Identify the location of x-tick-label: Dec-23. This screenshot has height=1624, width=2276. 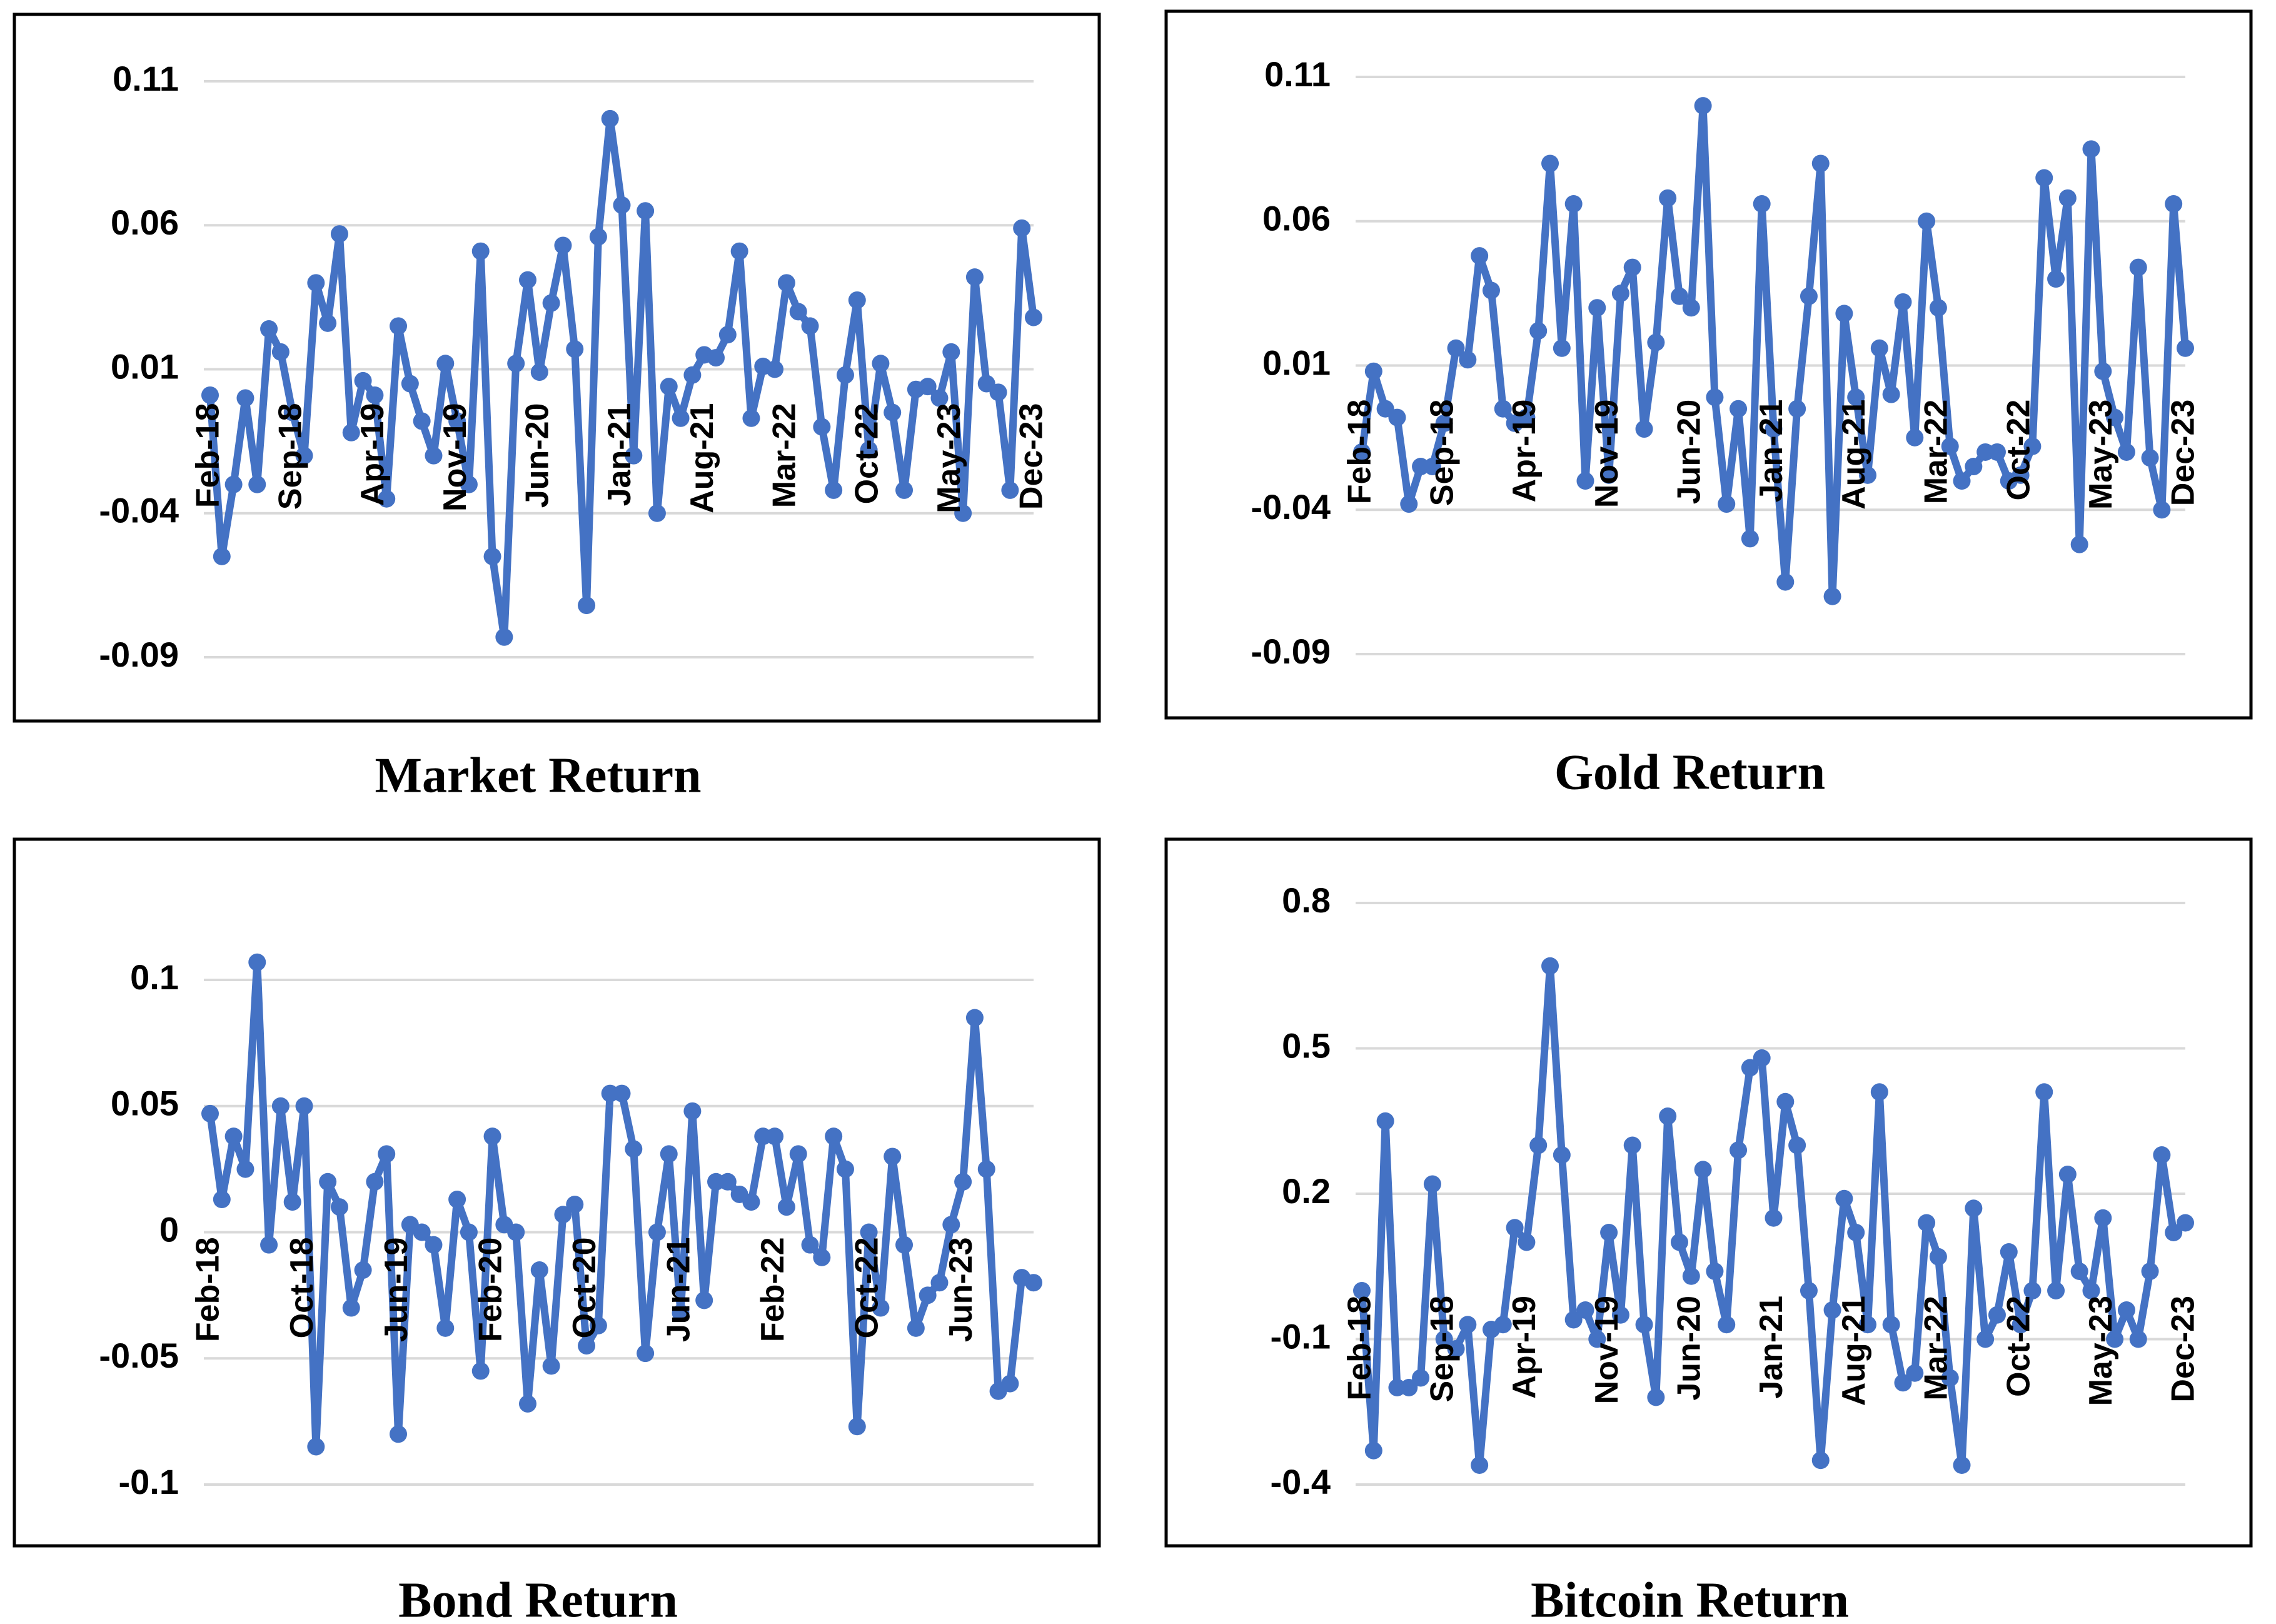
(1032, 456).